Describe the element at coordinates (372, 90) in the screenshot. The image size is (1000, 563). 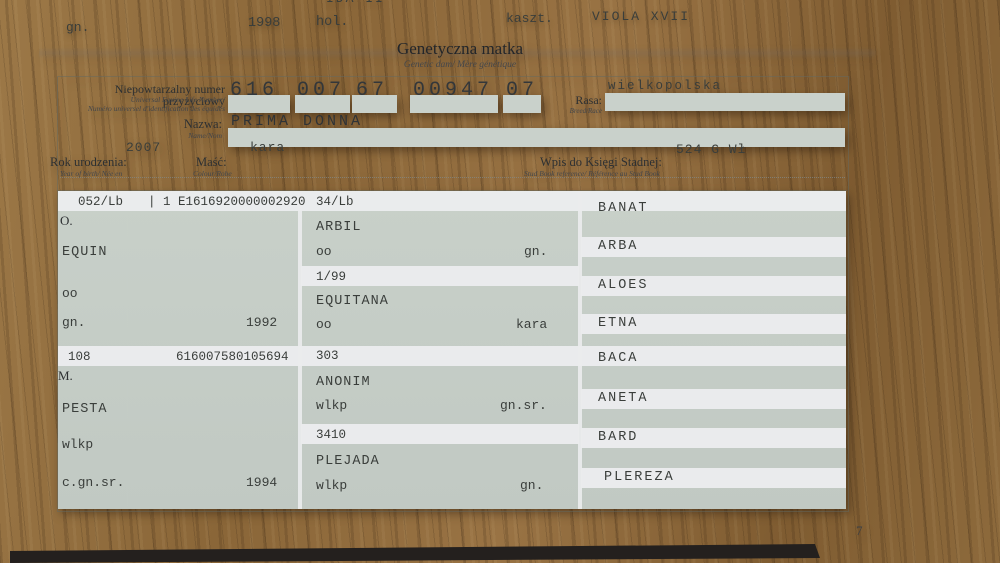
I see `ueln-segment-3: 67` at that location.